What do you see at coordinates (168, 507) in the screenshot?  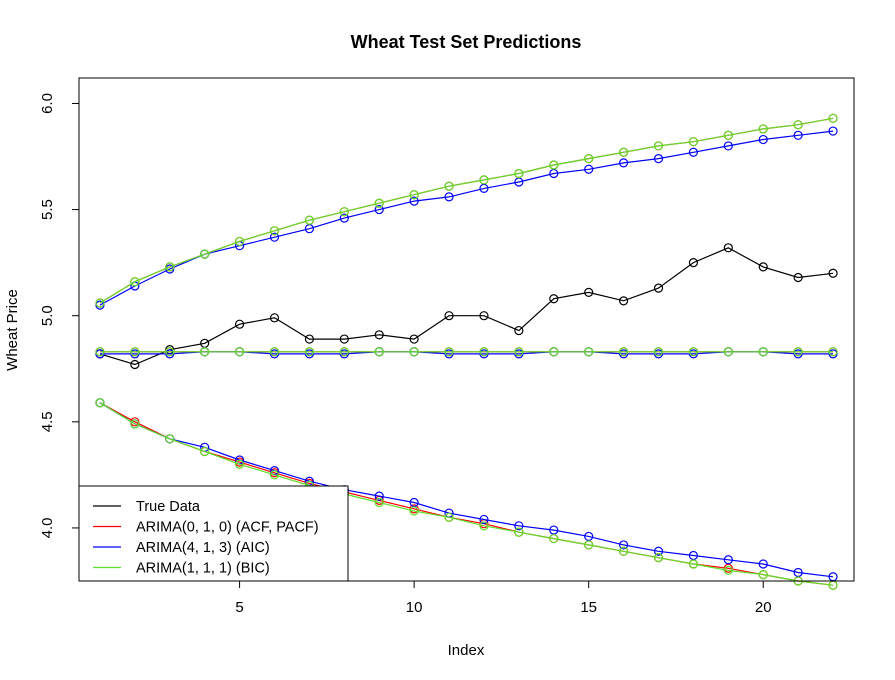 I see `legend-label: True Data` at bounding box center [168, 507].